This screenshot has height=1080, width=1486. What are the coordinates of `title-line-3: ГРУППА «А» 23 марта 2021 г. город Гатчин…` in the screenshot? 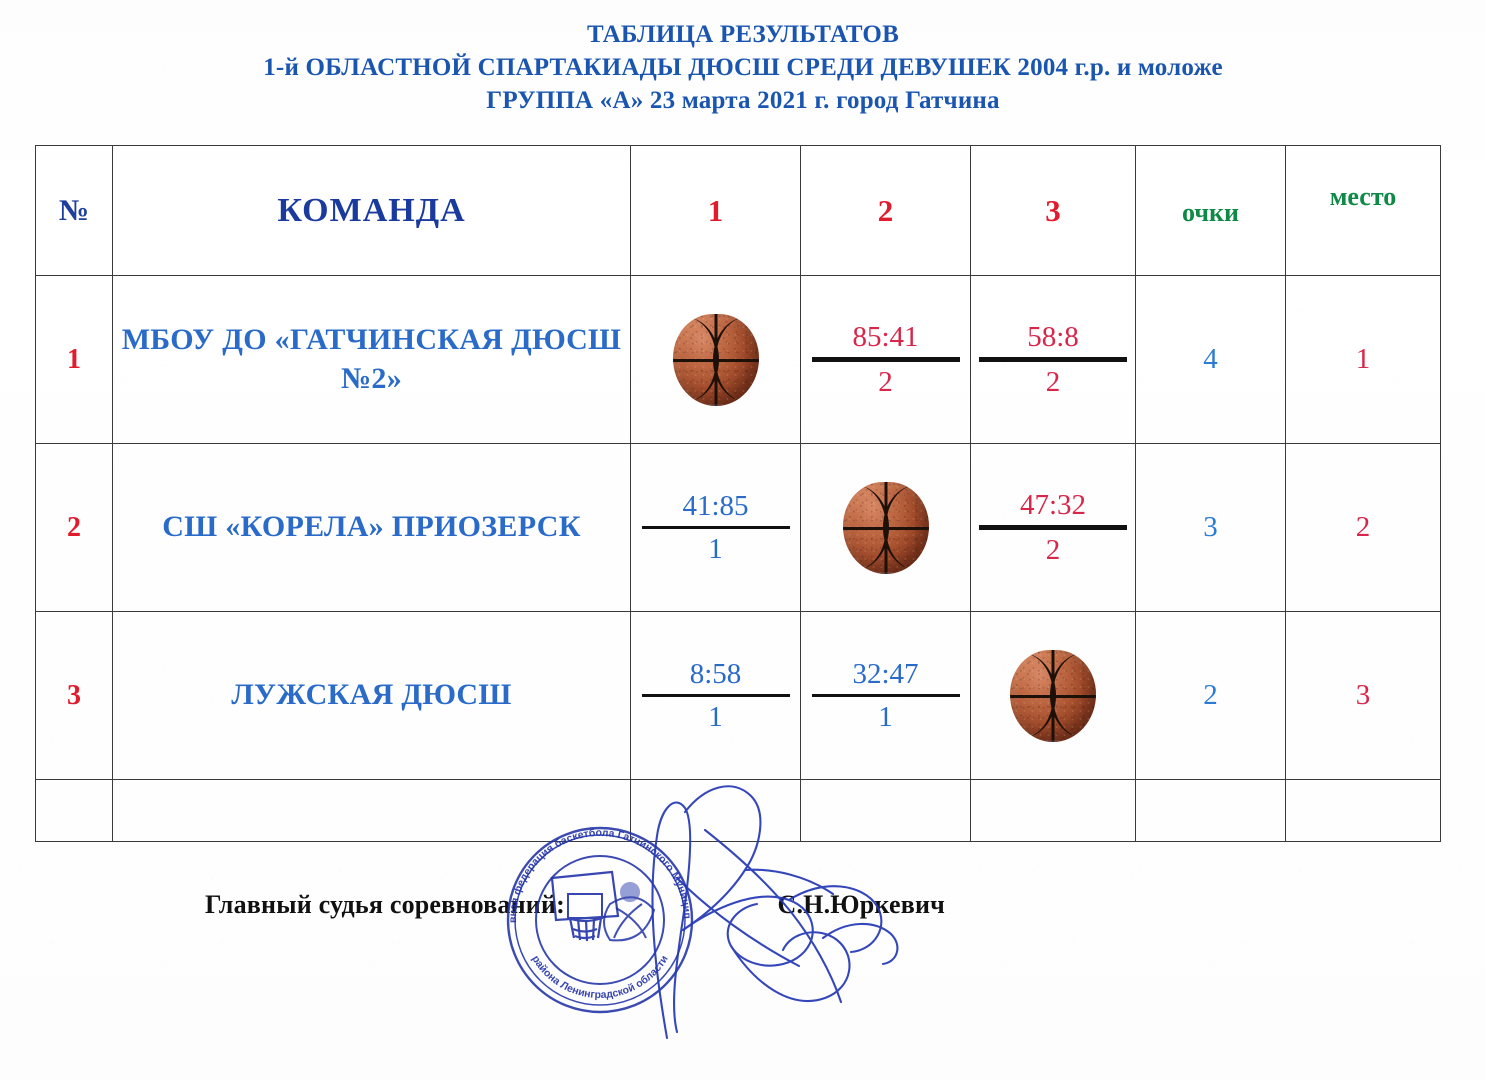 It's located at (743, 100).